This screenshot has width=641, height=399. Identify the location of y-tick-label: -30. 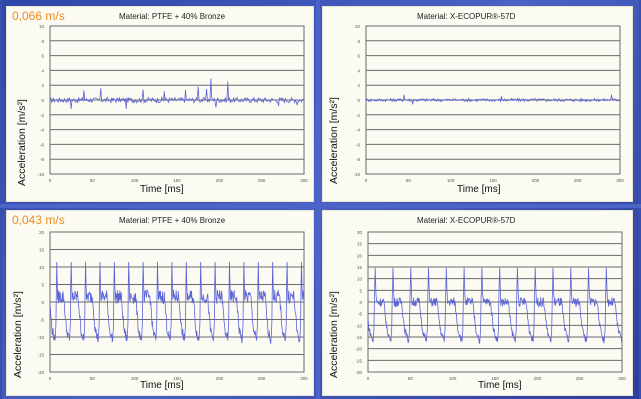
(358, 372).